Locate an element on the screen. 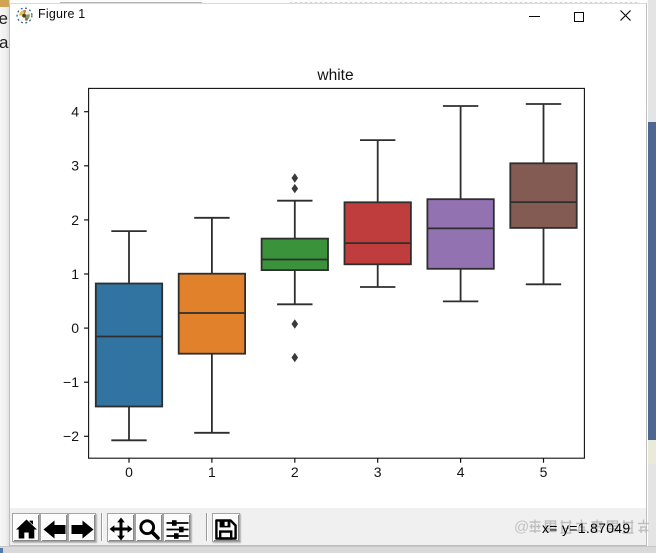  svg-text: 5 is located at coordinates (544, 472).